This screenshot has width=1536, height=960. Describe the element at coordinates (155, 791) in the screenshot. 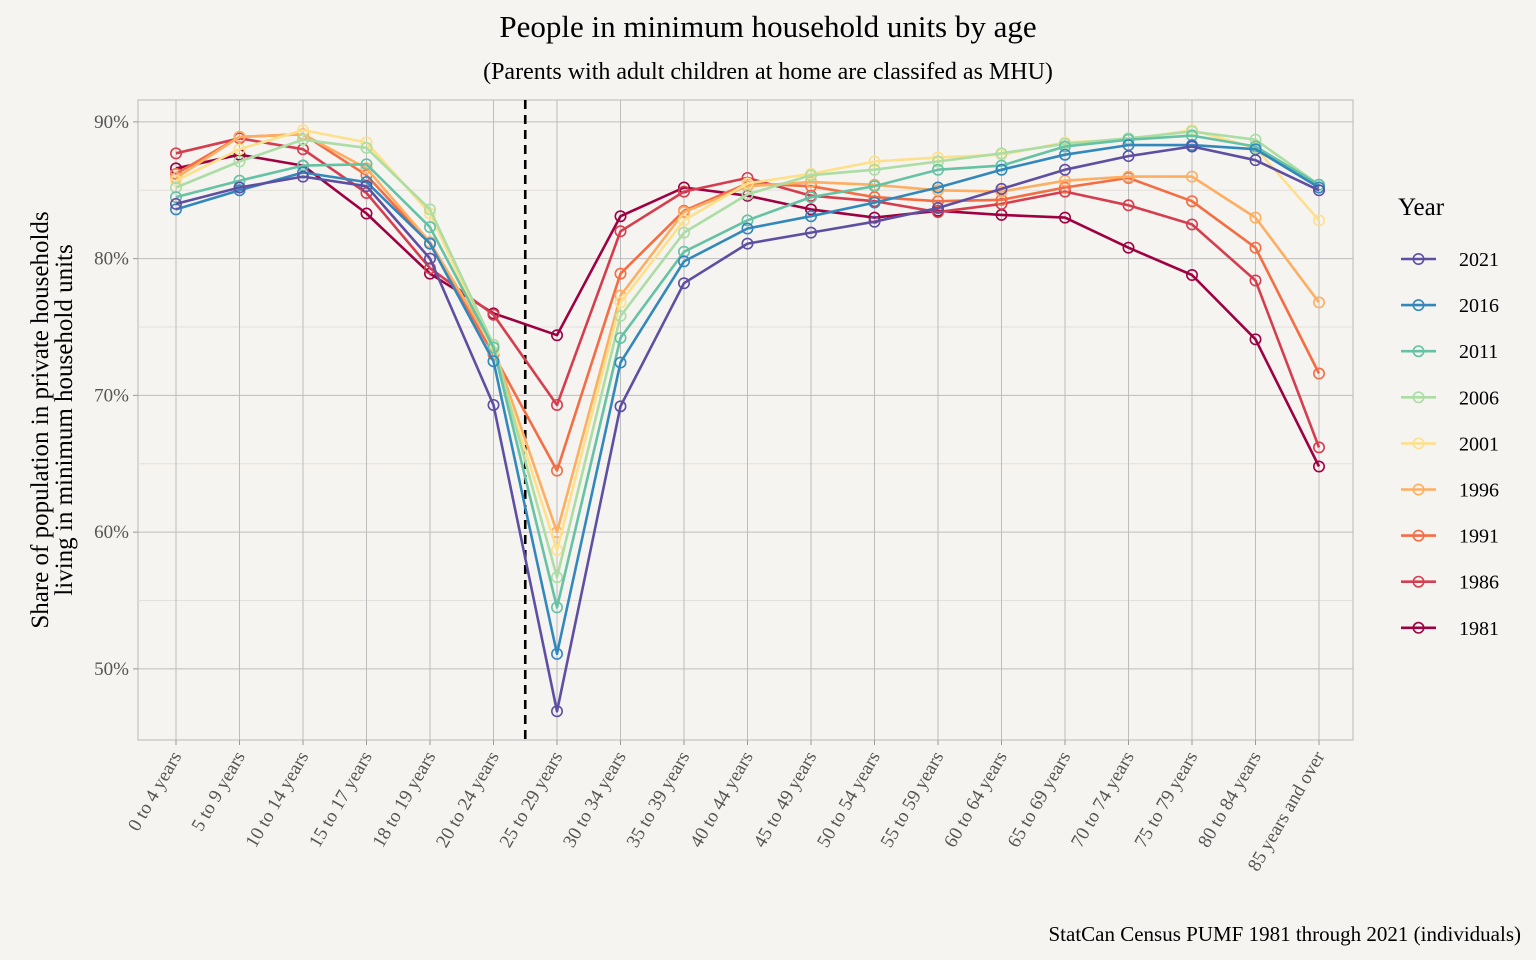

I see `x-tick-label: 0 to 4 years` at that location.